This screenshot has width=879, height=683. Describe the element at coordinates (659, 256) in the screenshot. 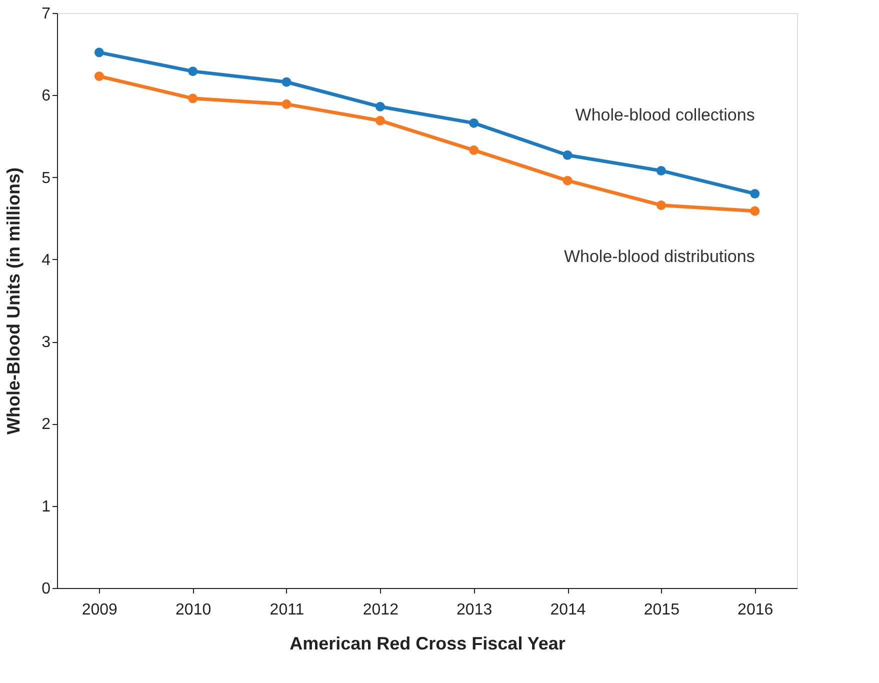

I see `series-label: Whole-blood distributions` at that location.